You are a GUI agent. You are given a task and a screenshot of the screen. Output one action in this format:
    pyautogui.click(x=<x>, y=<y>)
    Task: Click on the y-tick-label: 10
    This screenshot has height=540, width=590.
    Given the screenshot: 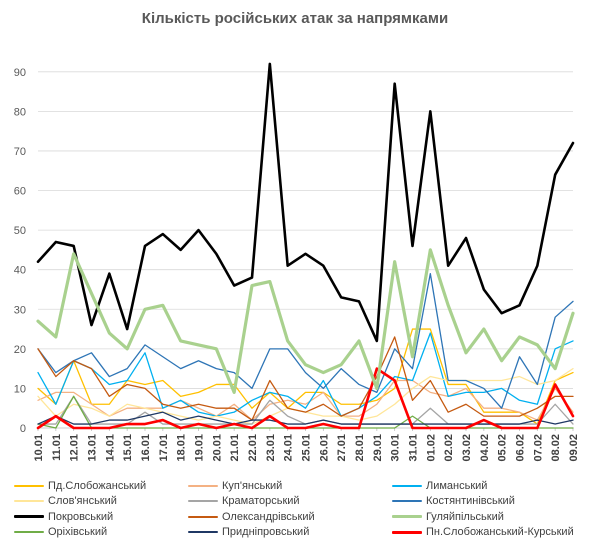 What is the action you would take?
    pyautogui.click(x=20, y=389)
    